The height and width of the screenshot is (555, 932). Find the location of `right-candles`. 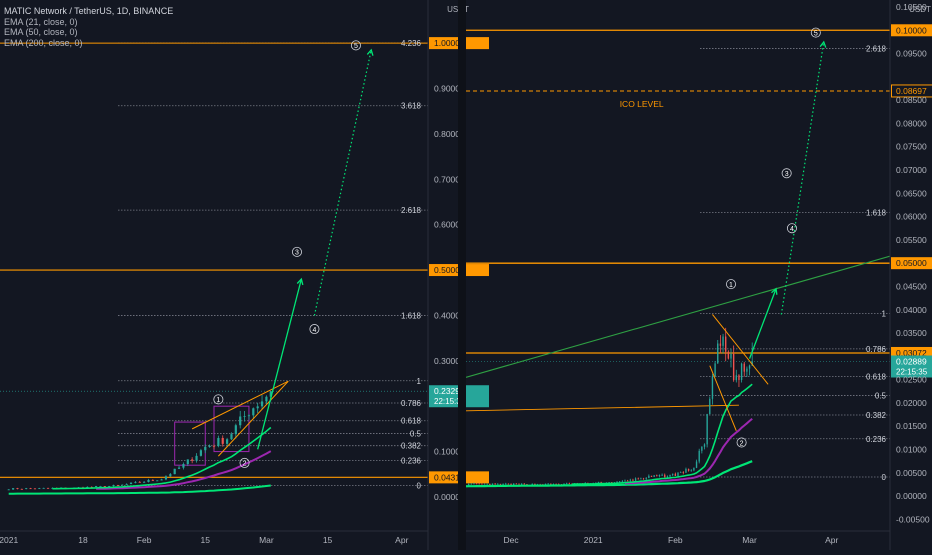

right-candles is located at coordinates (609, 407).